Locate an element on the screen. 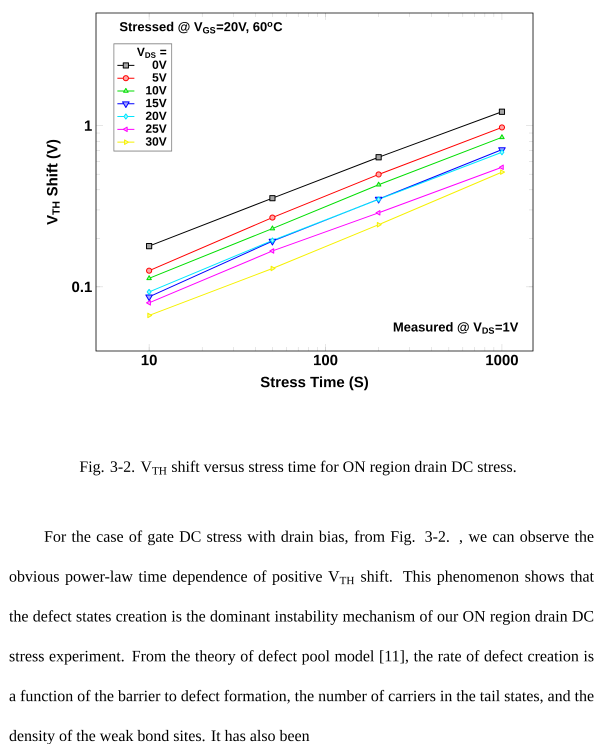  caption: Fig. 3-2. V$_{TH}$ shift versus stress time for ON region drain DC stress. is located at coordinates (298, 468).